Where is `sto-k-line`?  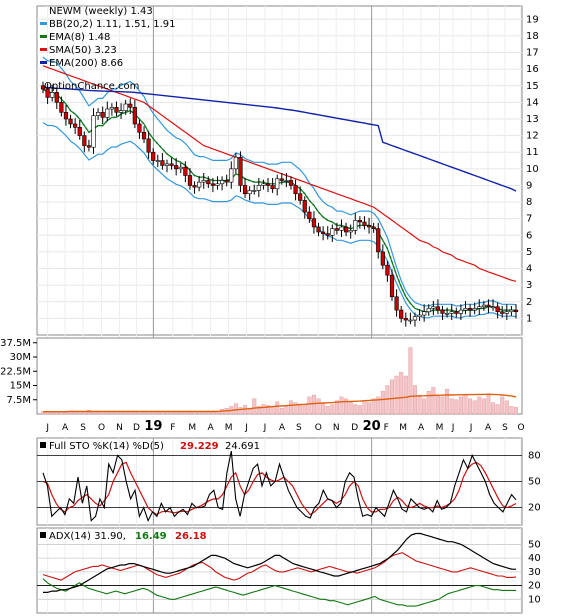 sto-k-line is located at coordinates (279, 486).